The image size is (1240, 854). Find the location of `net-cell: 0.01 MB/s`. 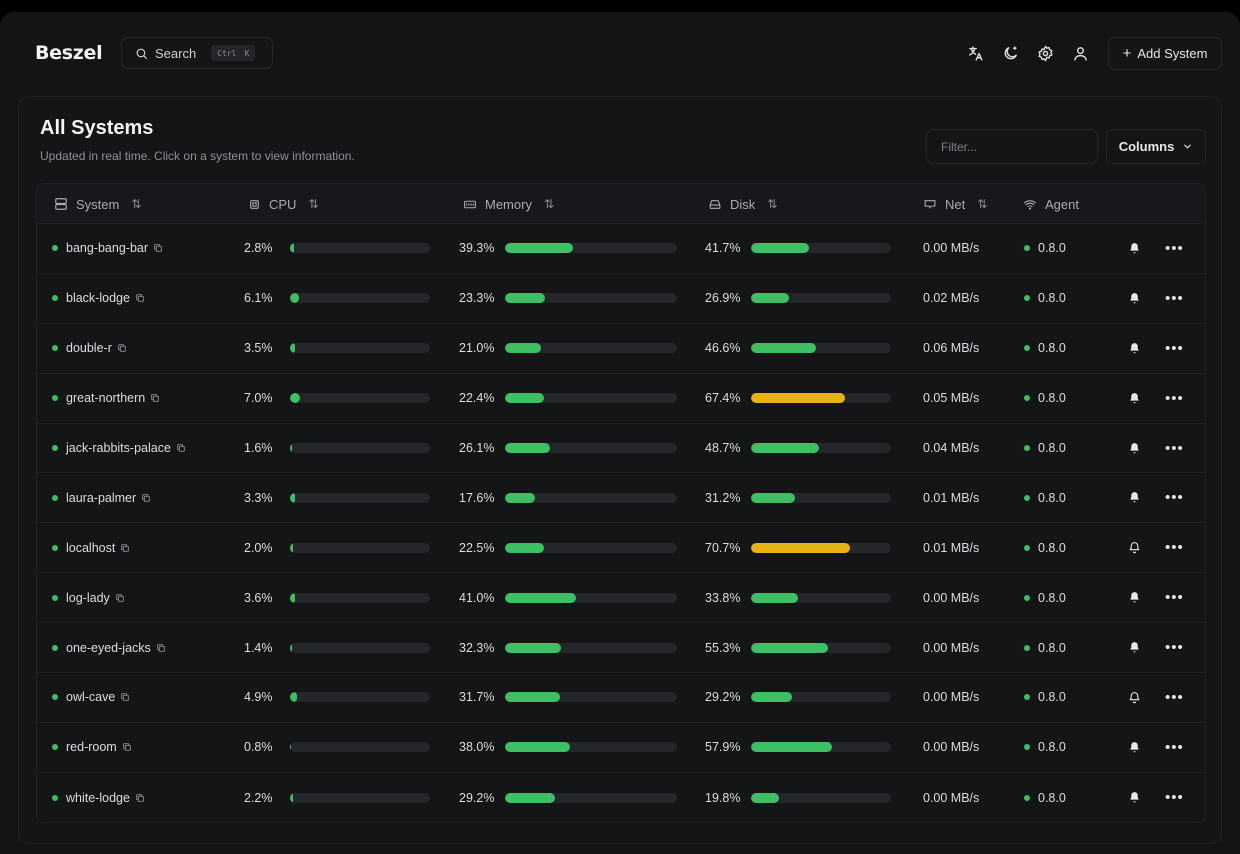

net-cell: 0.01 MB/s is located at coordinates (951, 497).